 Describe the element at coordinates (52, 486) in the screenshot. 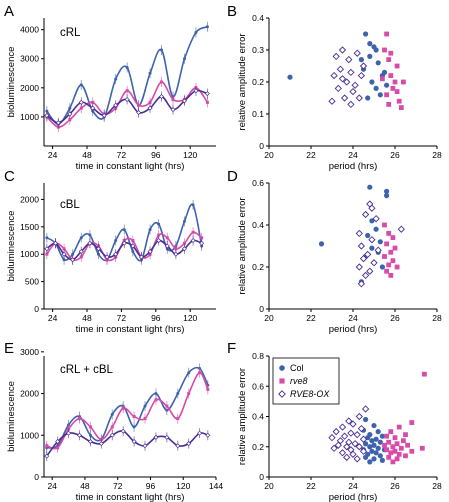

I see `x-tick-label: 24` at that location.